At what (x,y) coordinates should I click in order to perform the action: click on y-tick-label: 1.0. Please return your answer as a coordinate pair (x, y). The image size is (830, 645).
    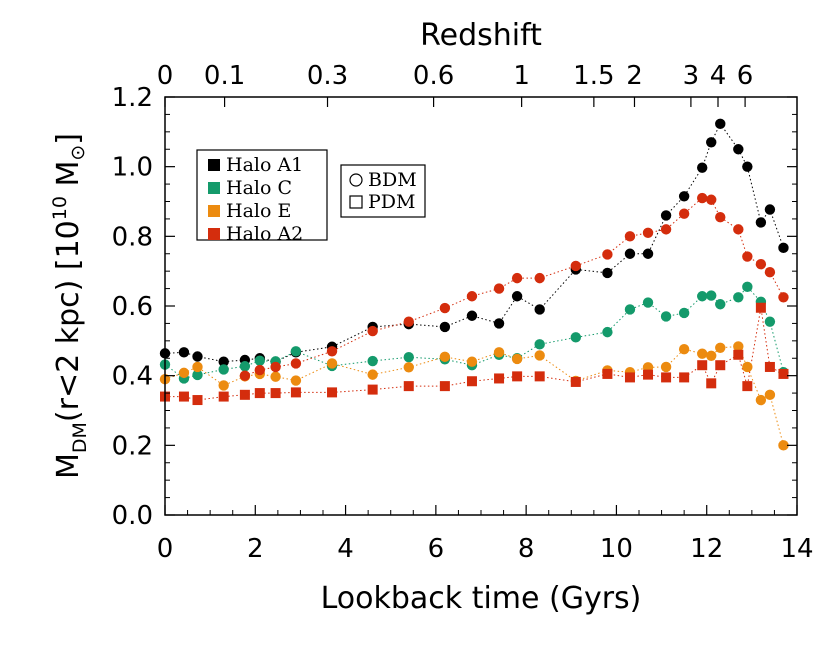
    Looking at the image, I should click on (132, 168).